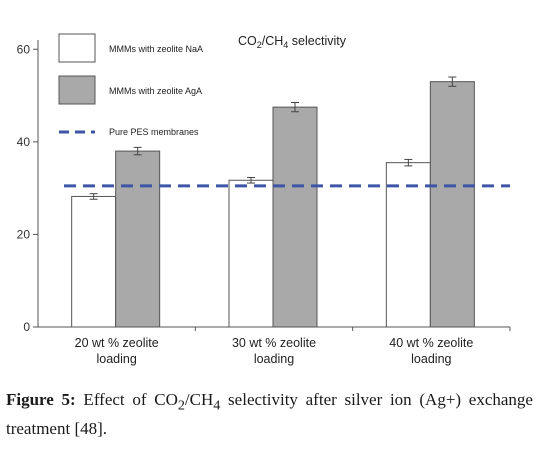 The width and height of the screenshot is (539, 460). Describe the element at coordinates (274, 343) in the screenshot. I see `category-label: 30 wt % zeolite` at that location.